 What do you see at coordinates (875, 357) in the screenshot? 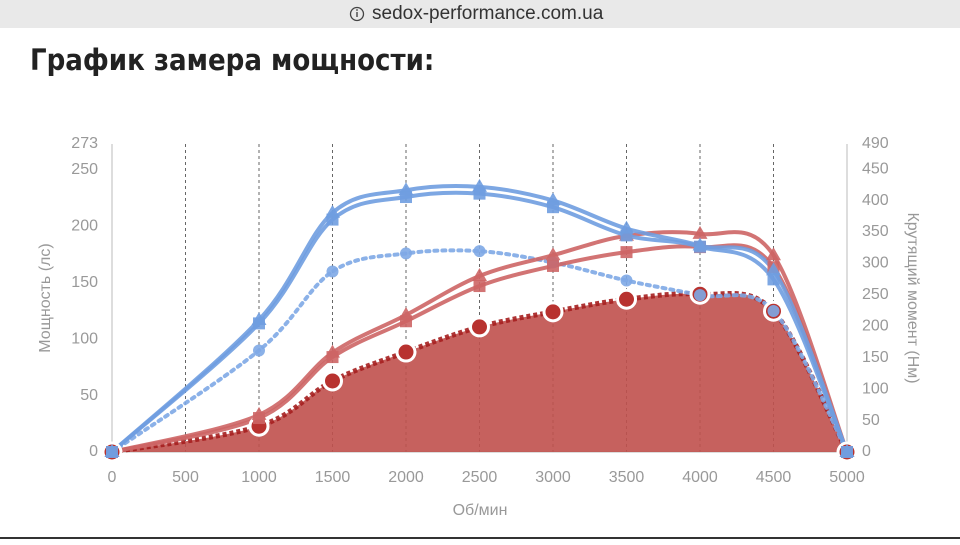
I see `y2-tick-label: 150` at bounding box center [875, 357].